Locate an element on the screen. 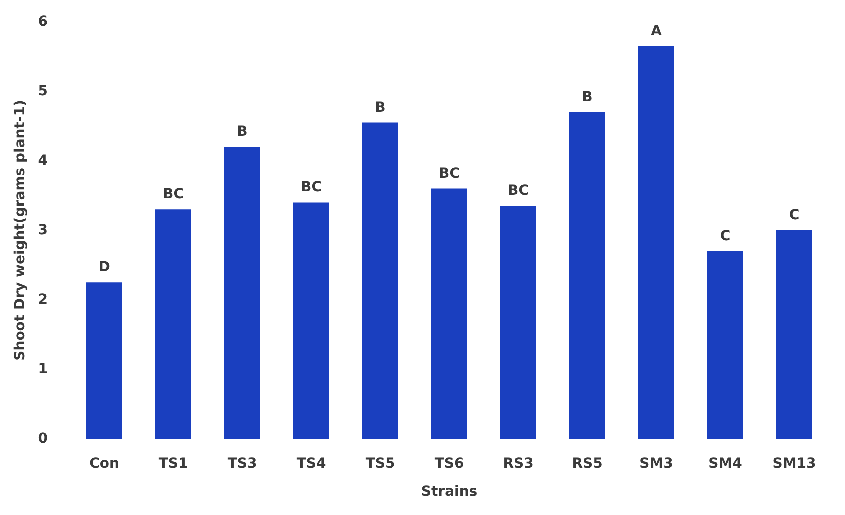  y-tick-label: 4 is located at coordinates (43, 161).